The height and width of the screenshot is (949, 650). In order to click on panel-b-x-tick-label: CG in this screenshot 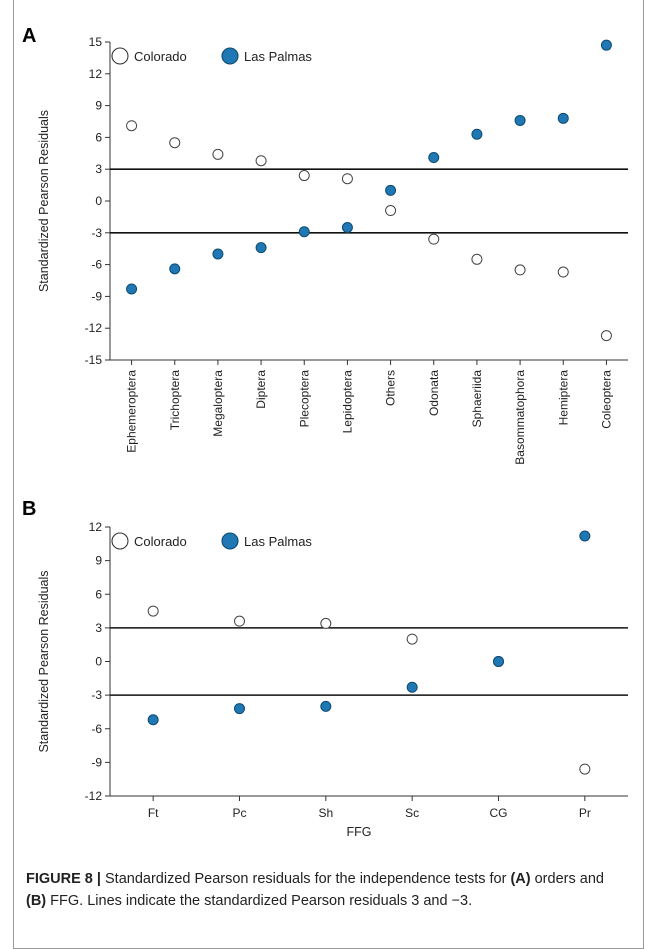, I will do `click(499, 813)`.